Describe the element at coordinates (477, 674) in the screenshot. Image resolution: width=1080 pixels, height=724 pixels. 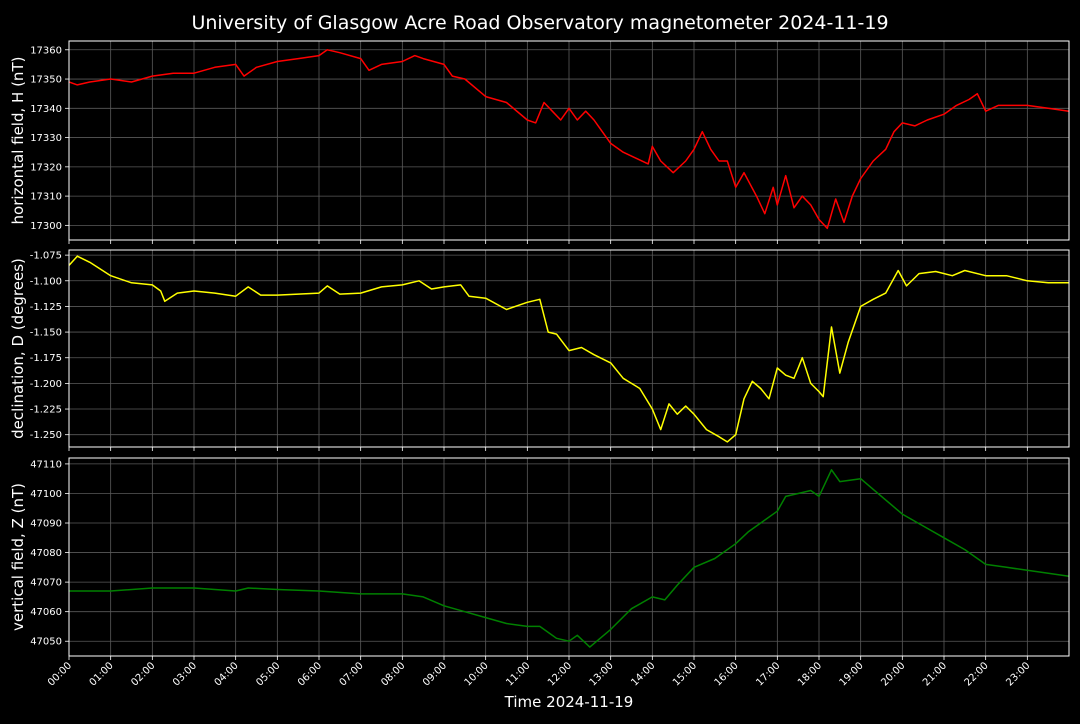
I see `x-tick-label: 10:00` at that location.